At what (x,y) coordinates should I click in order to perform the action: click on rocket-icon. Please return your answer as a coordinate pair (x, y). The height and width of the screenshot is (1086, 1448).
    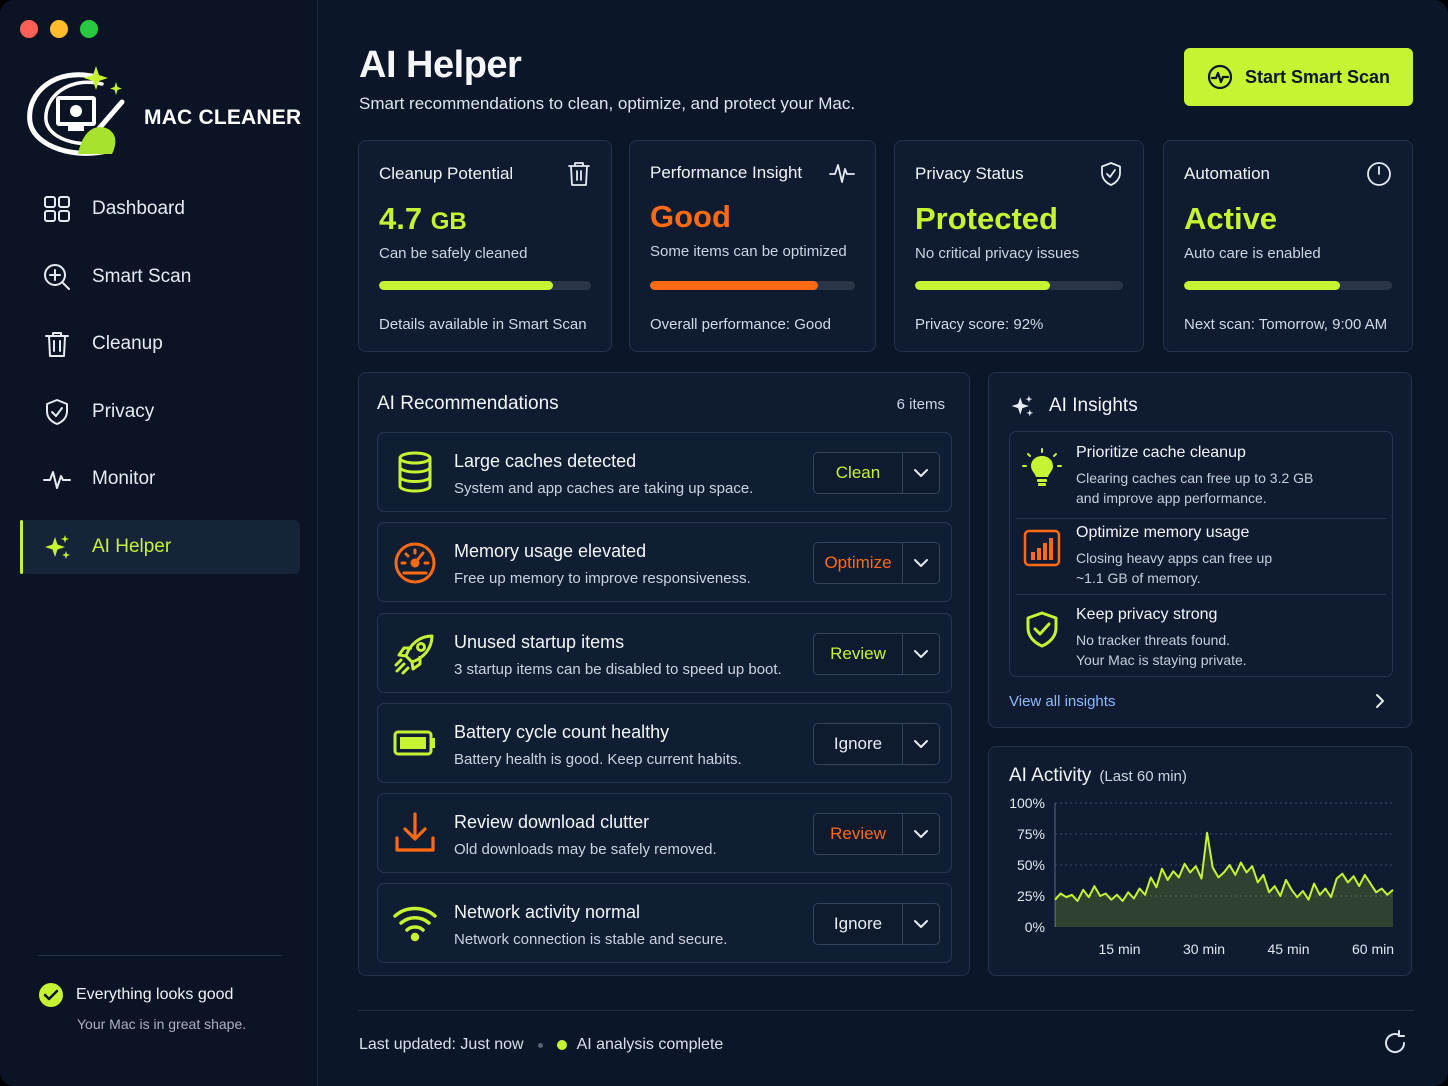
    Looking at the image, I should click on (414, 654).